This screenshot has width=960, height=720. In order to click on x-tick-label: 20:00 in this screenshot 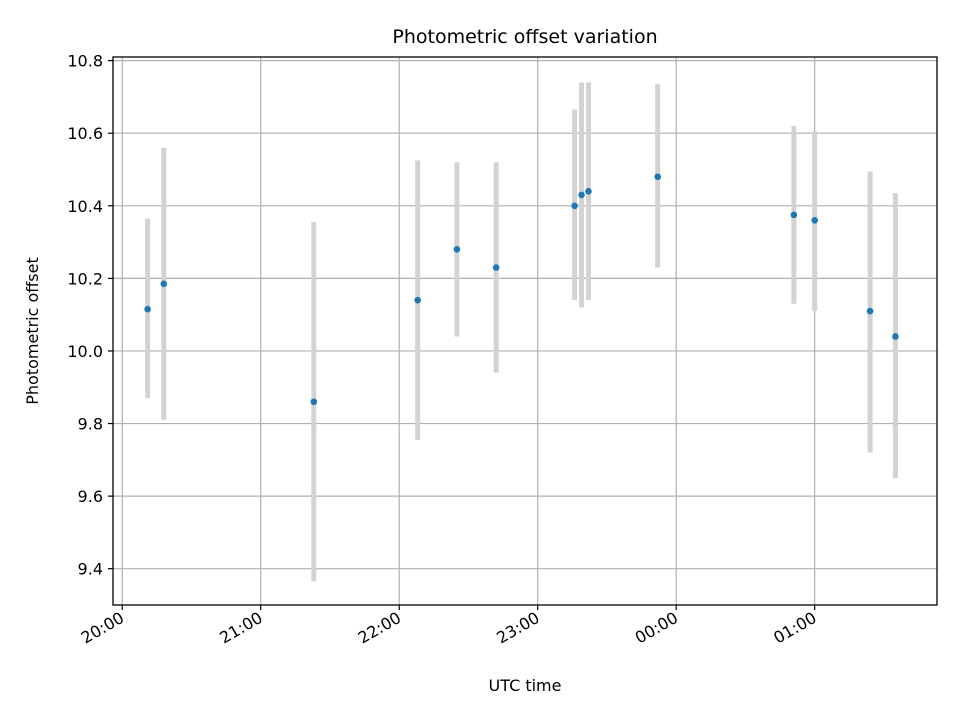, I will do `click(102, 628)`.